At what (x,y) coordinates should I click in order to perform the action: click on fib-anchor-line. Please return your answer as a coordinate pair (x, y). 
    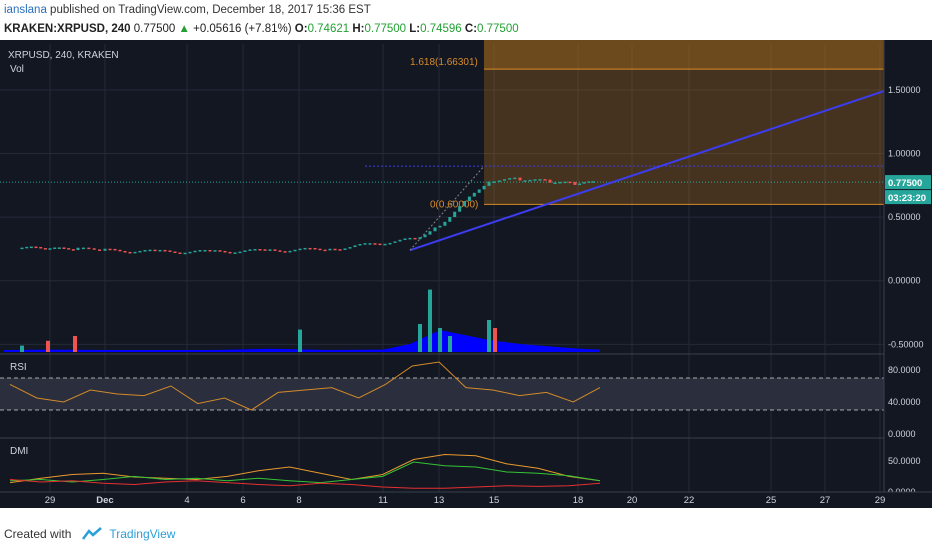
    Looking at the image, I should click on (447, 208).